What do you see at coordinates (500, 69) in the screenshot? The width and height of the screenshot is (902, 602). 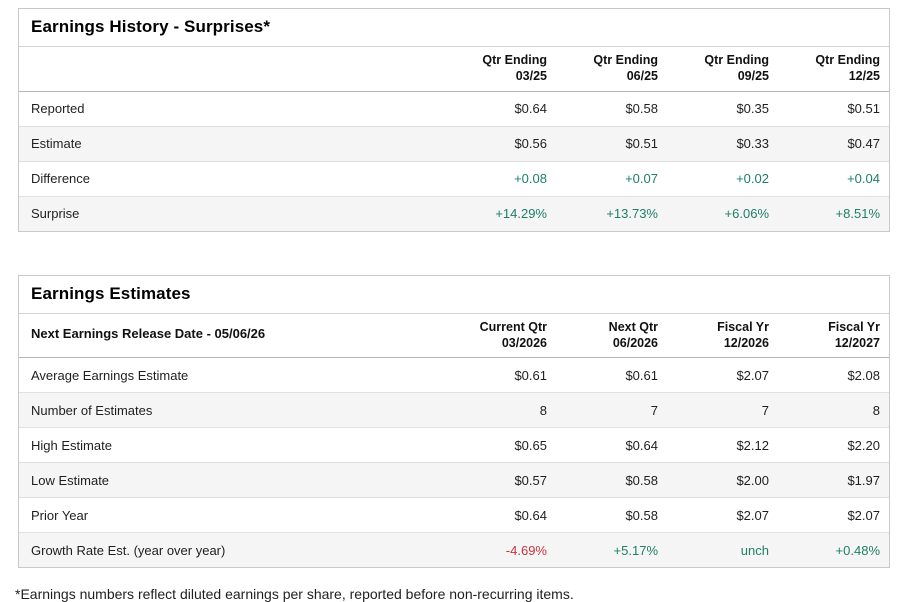 I see `column-header: Qtr Ending 03/25` at bounding box center [500, 69].